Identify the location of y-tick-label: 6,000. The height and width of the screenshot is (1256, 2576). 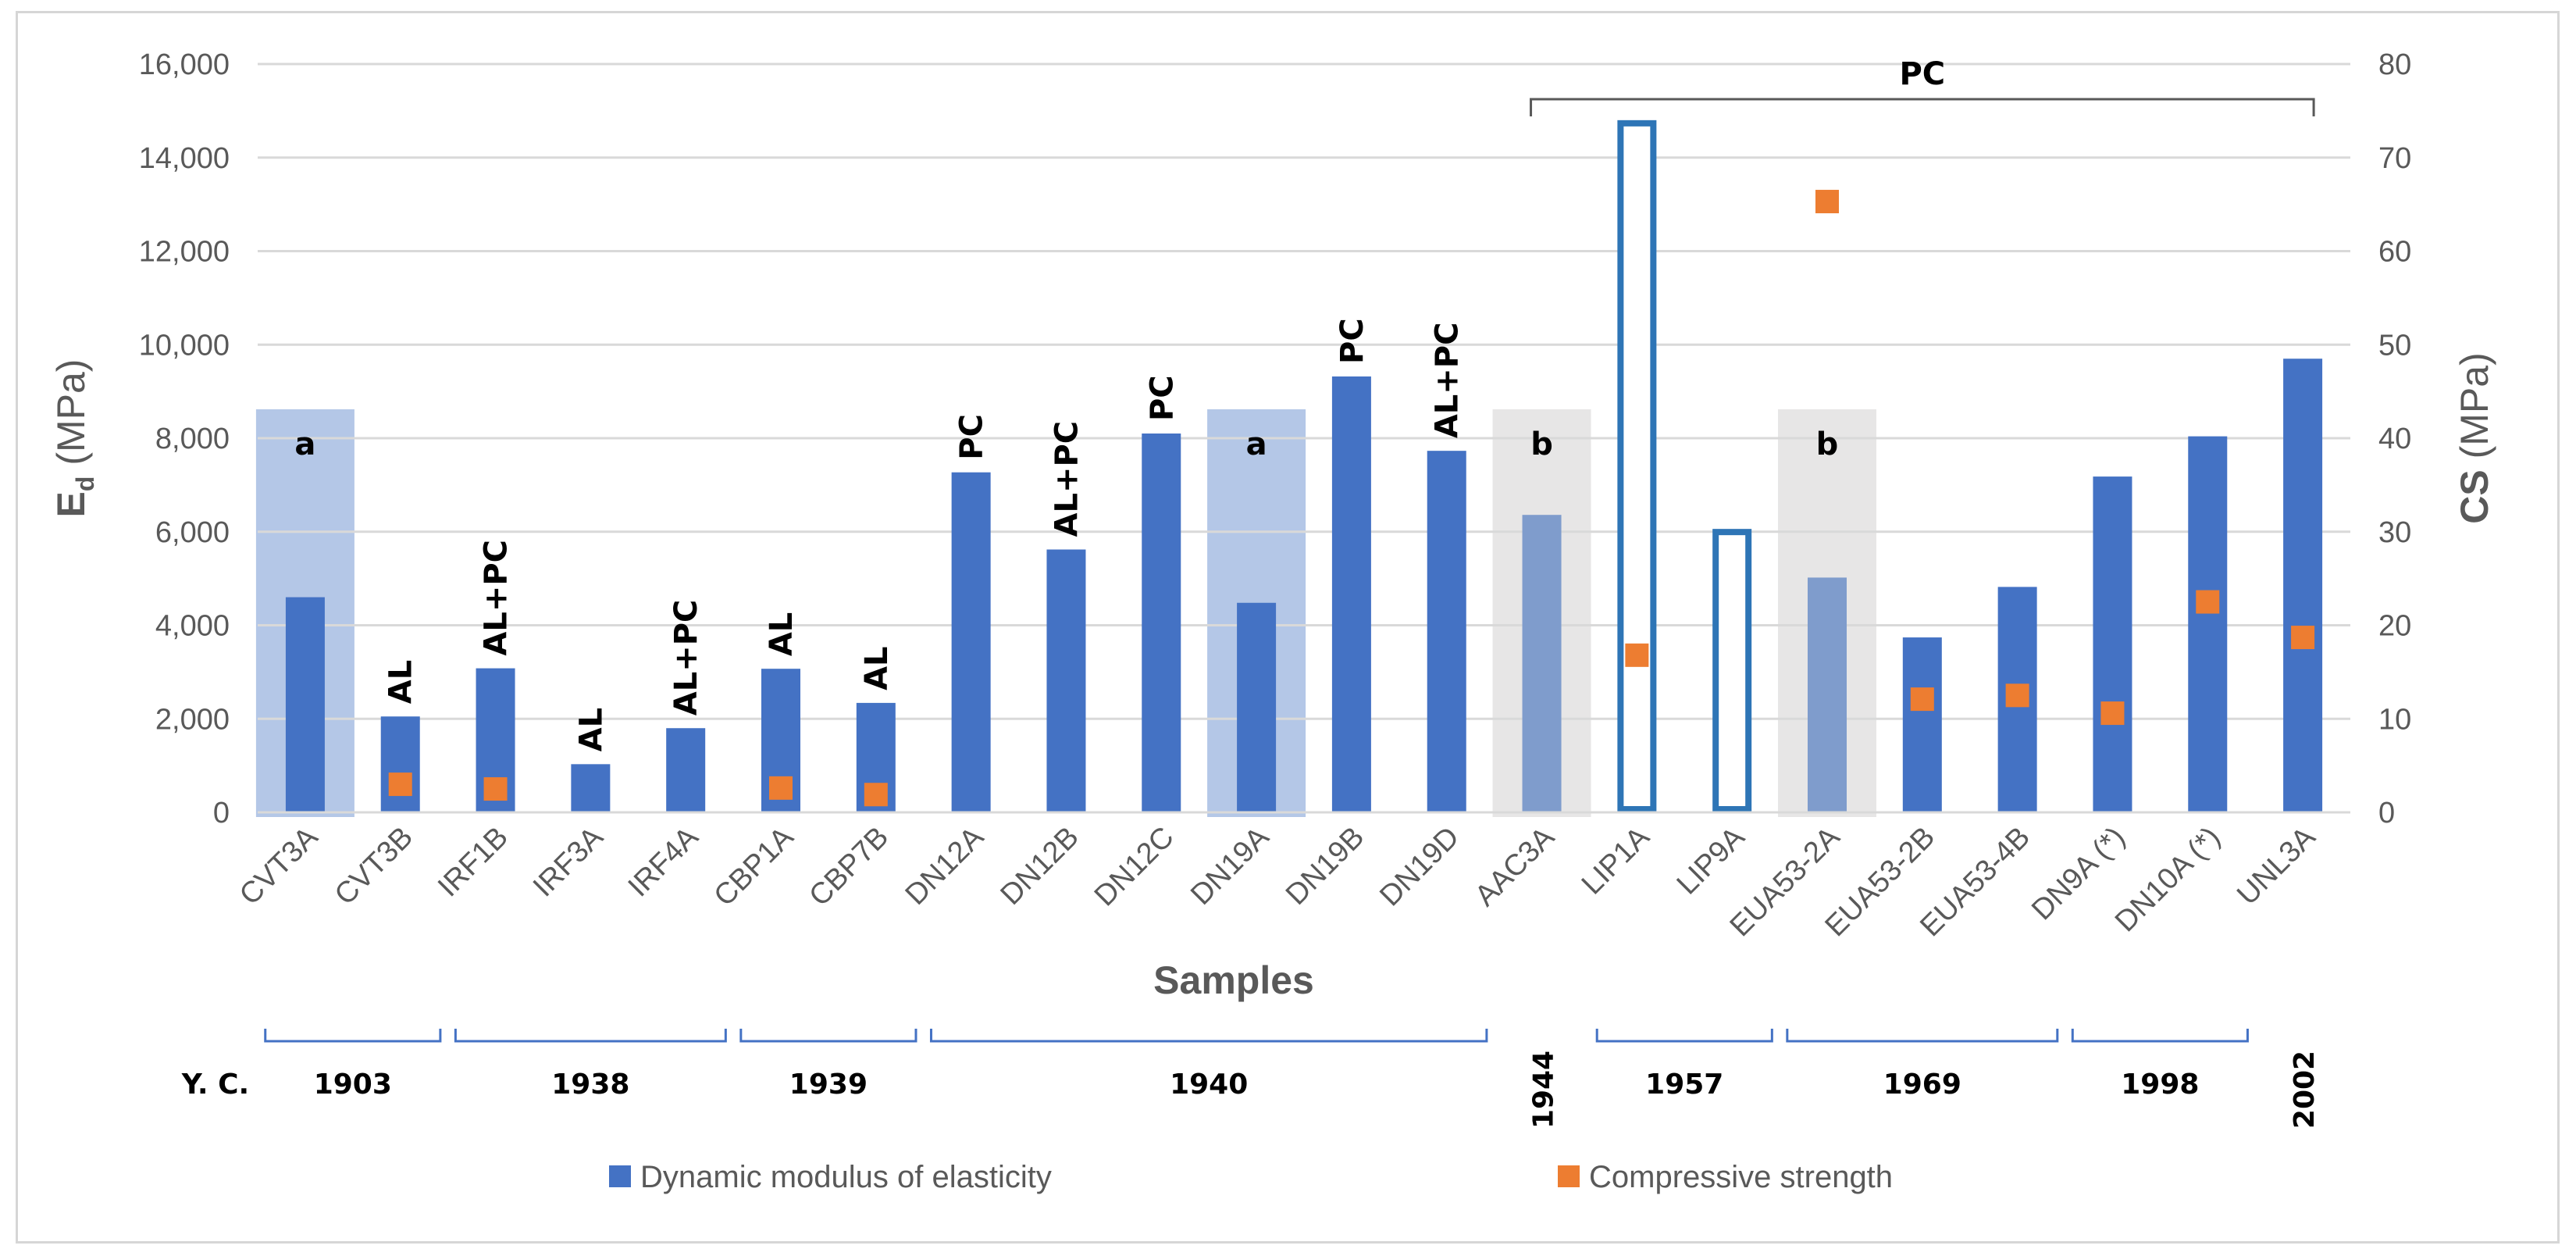
(192, 532).